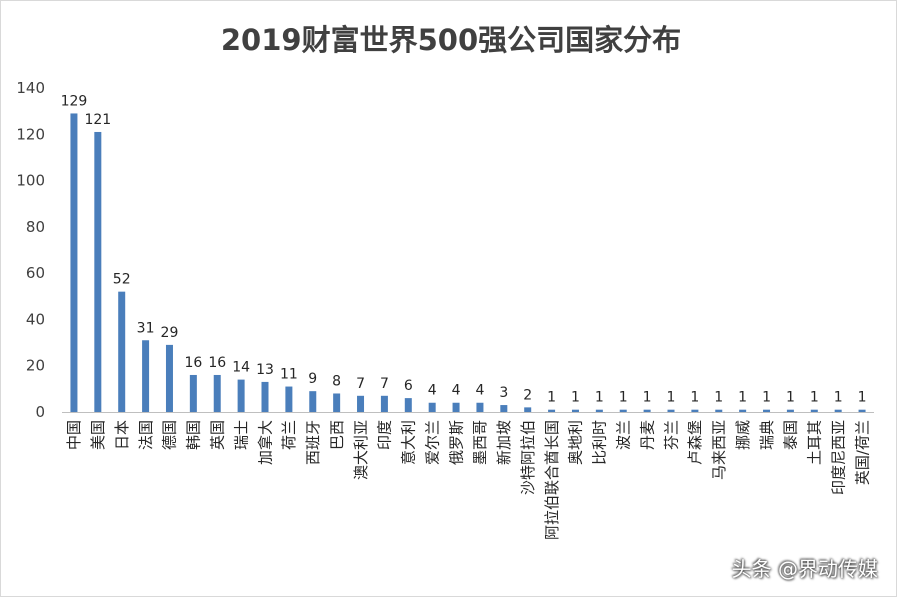  What do you see at coordinates (527, 395) in the screenshot?
I see `data-label: 2` at bounding box center [527, 395].